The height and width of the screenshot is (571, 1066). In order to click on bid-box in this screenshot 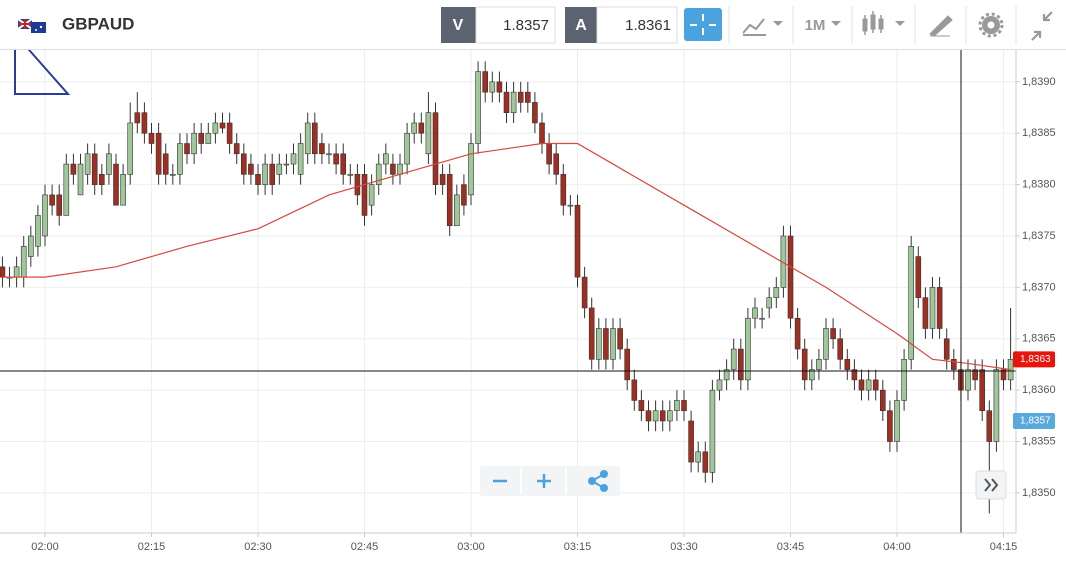, I will do `click(515, 25)`.